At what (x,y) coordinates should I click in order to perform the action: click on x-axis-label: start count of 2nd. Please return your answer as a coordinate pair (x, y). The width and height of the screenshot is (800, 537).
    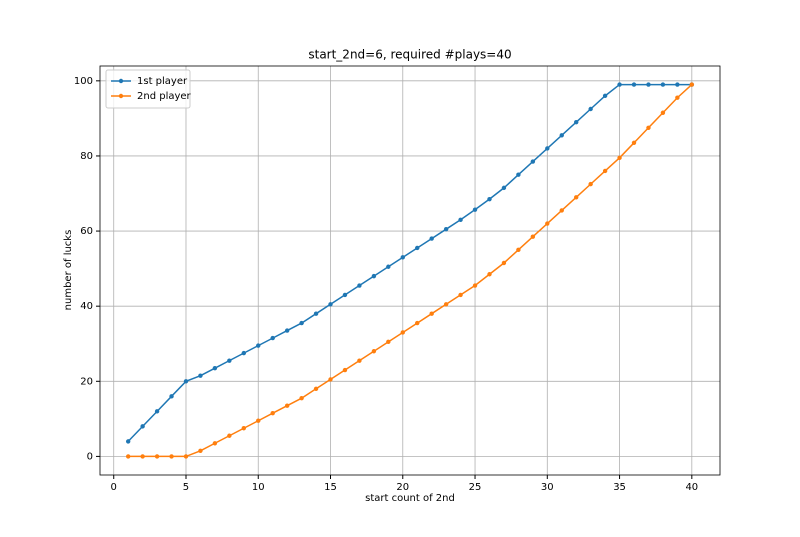
    Looking at the image, I should click on (410, 498).